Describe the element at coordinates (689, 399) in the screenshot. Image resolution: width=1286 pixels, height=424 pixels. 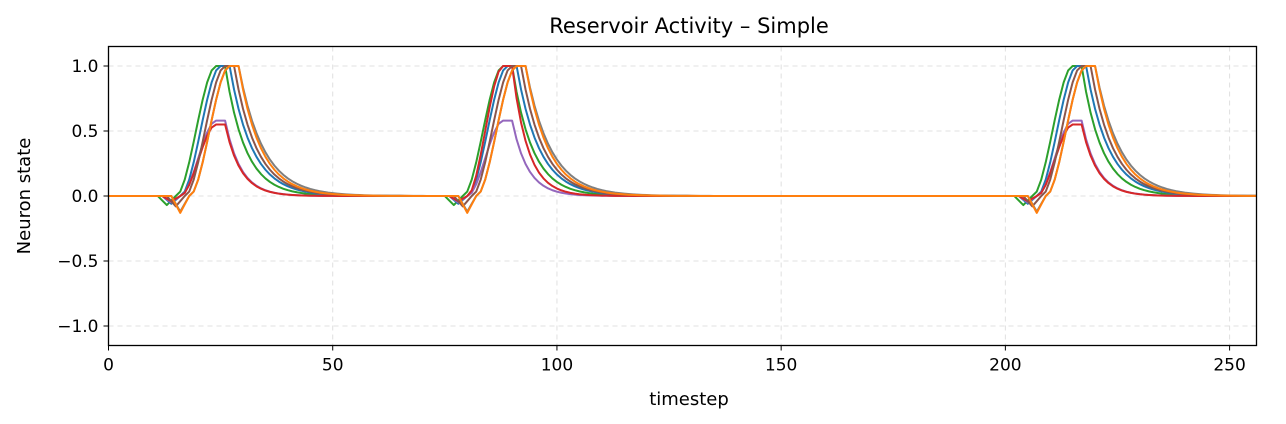
I see `x-axis-label: timestep` at that location.